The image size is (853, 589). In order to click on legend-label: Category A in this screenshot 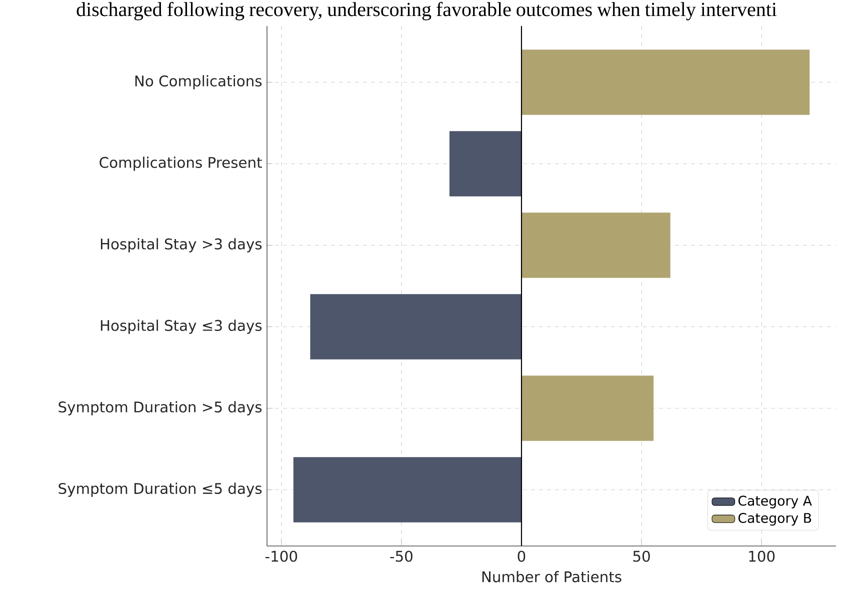, I will do `click(775, 502)`.